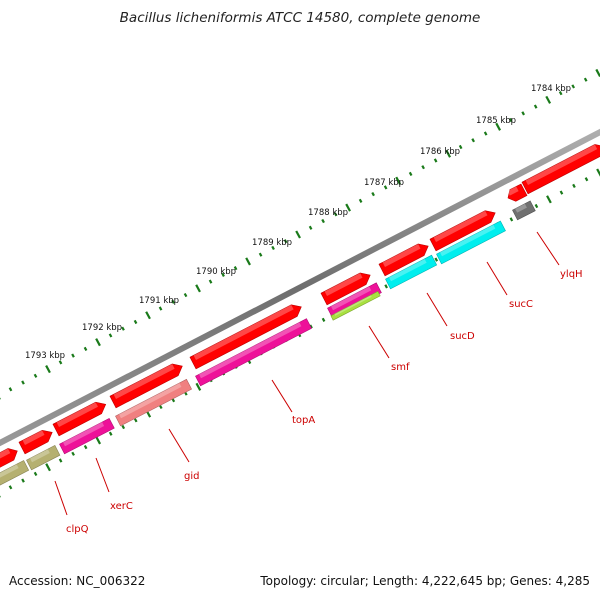 This screenshot has height=600, width=600. I want to click on cds-arrow-3-highlight, so click(77, 414).